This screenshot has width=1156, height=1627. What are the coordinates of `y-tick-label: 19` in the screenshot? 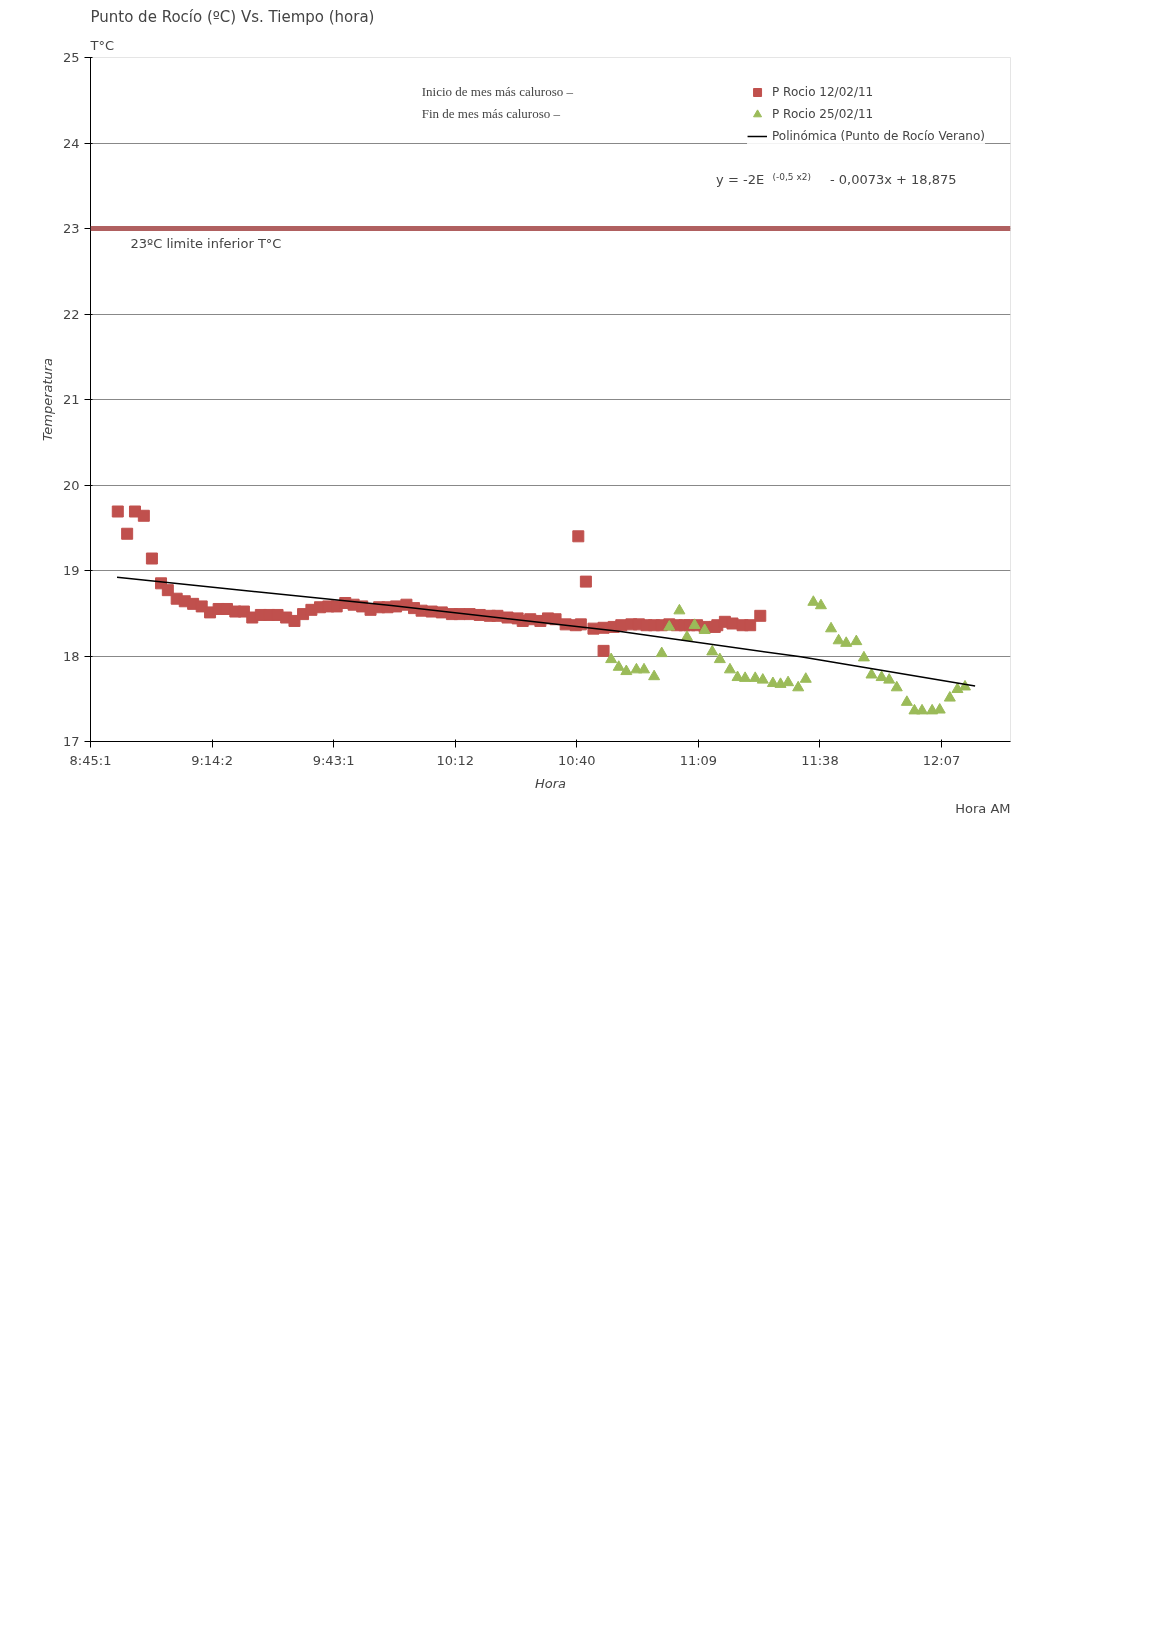 It's located at (71, 570).